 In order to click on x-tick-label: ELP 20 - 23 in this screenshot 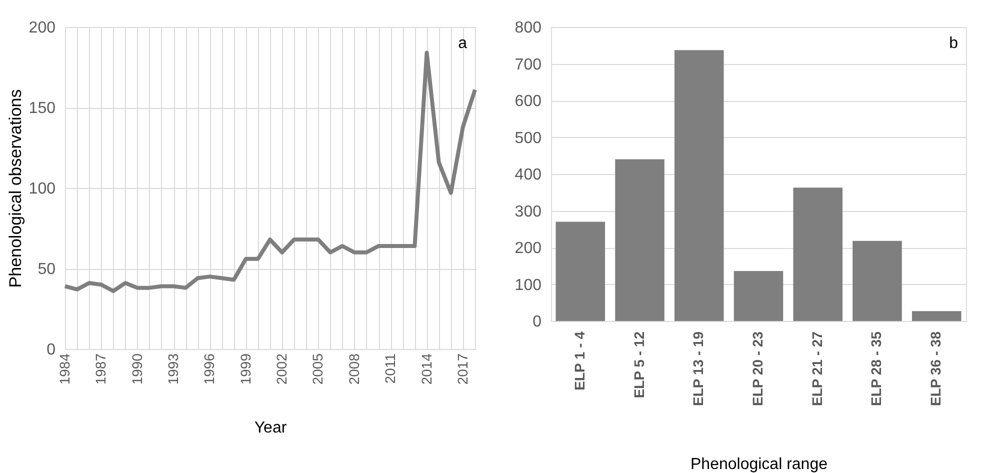, I will do `click(758, 368)`.